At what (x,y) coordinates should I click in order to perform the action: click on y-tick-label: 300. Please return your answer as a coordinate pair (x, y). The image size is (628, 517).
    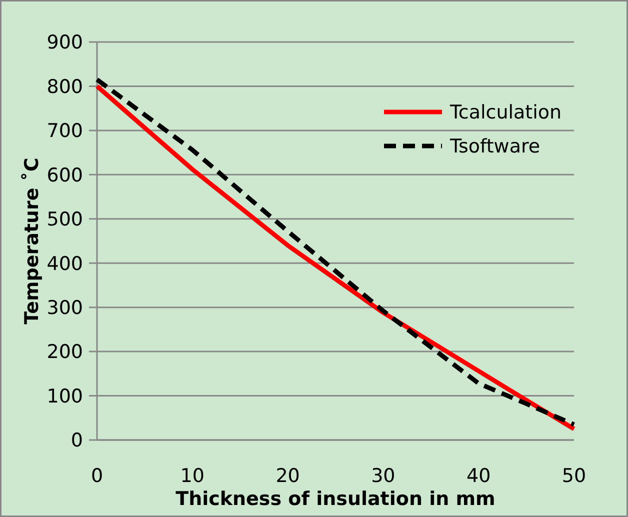
    Looking at the image, I should click on (64, 307).